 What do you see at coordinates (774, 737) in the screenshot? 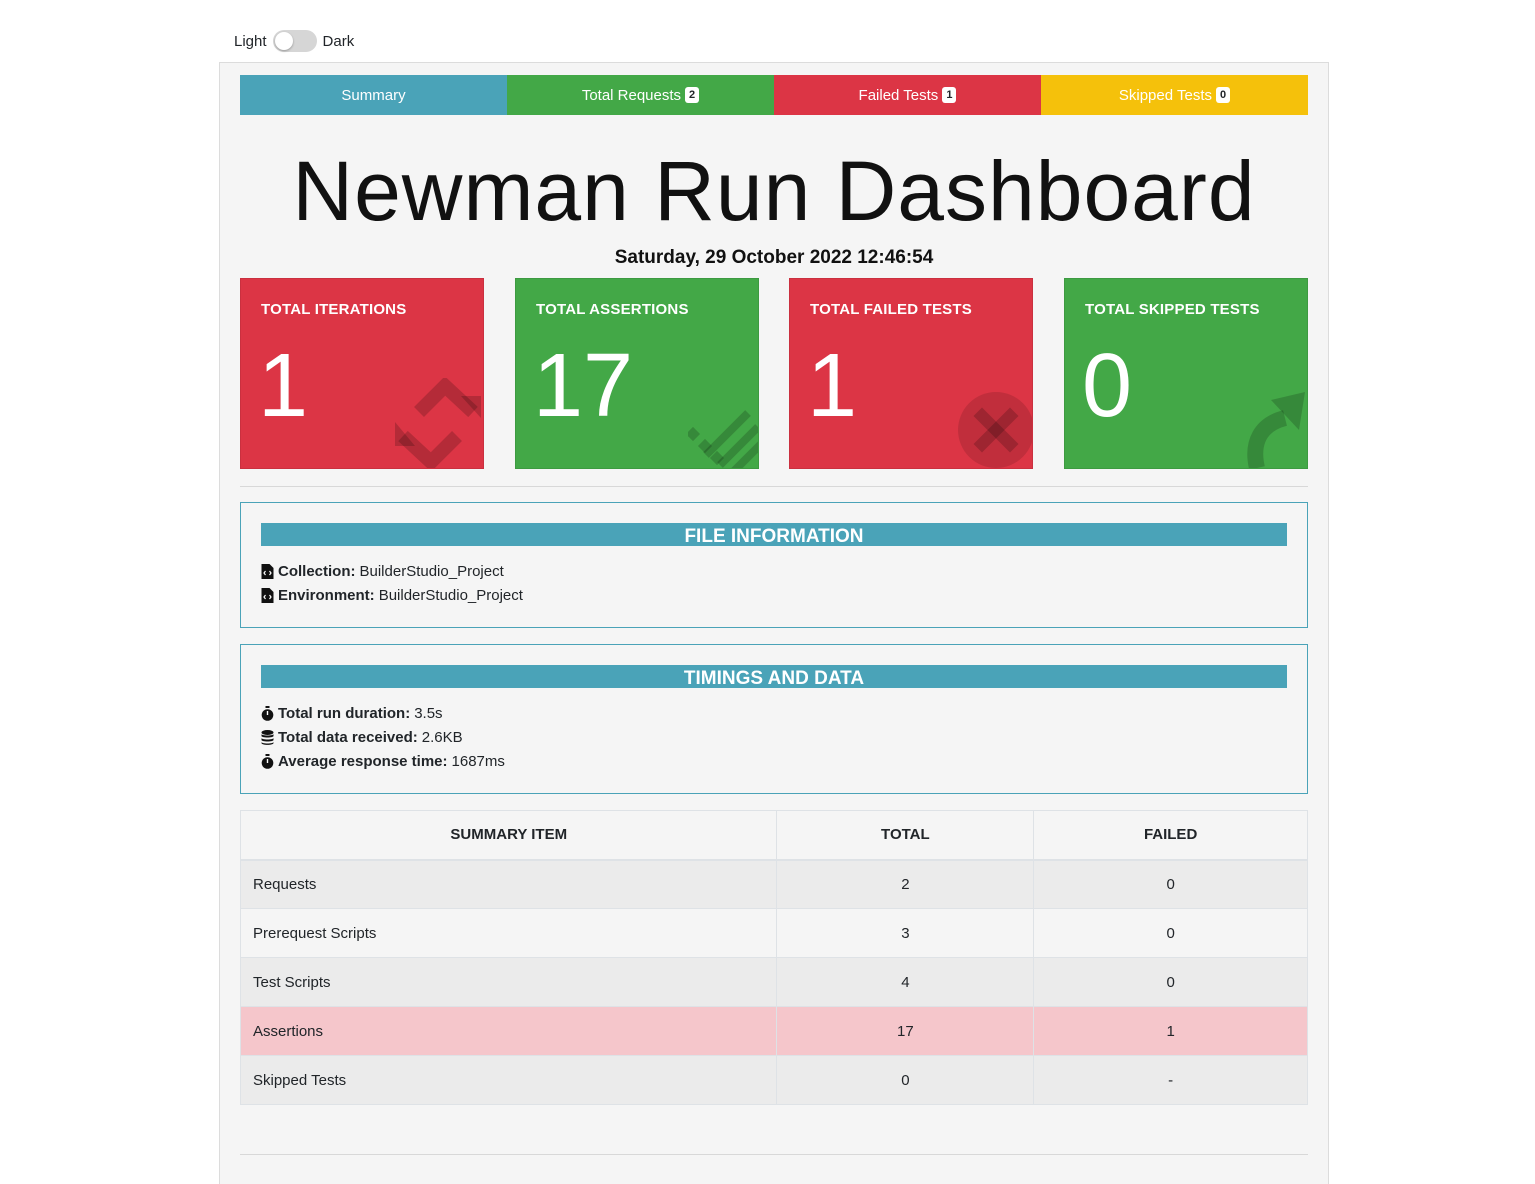
I see `data-received-line: Total data received: 2.6KB` at bounding box center [774, 737].